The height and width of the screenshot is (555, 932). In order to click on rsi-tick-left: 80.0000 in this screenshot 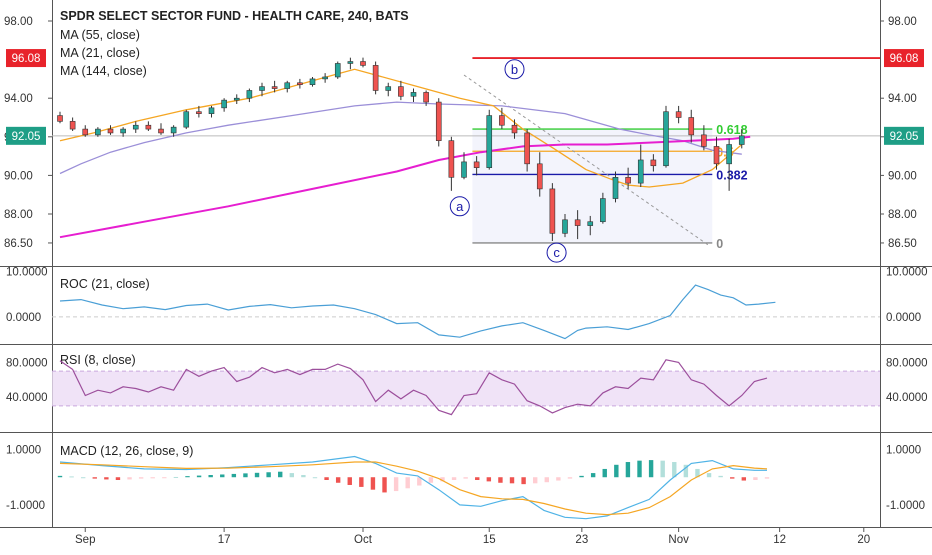, I will do `click(27, 363)`.